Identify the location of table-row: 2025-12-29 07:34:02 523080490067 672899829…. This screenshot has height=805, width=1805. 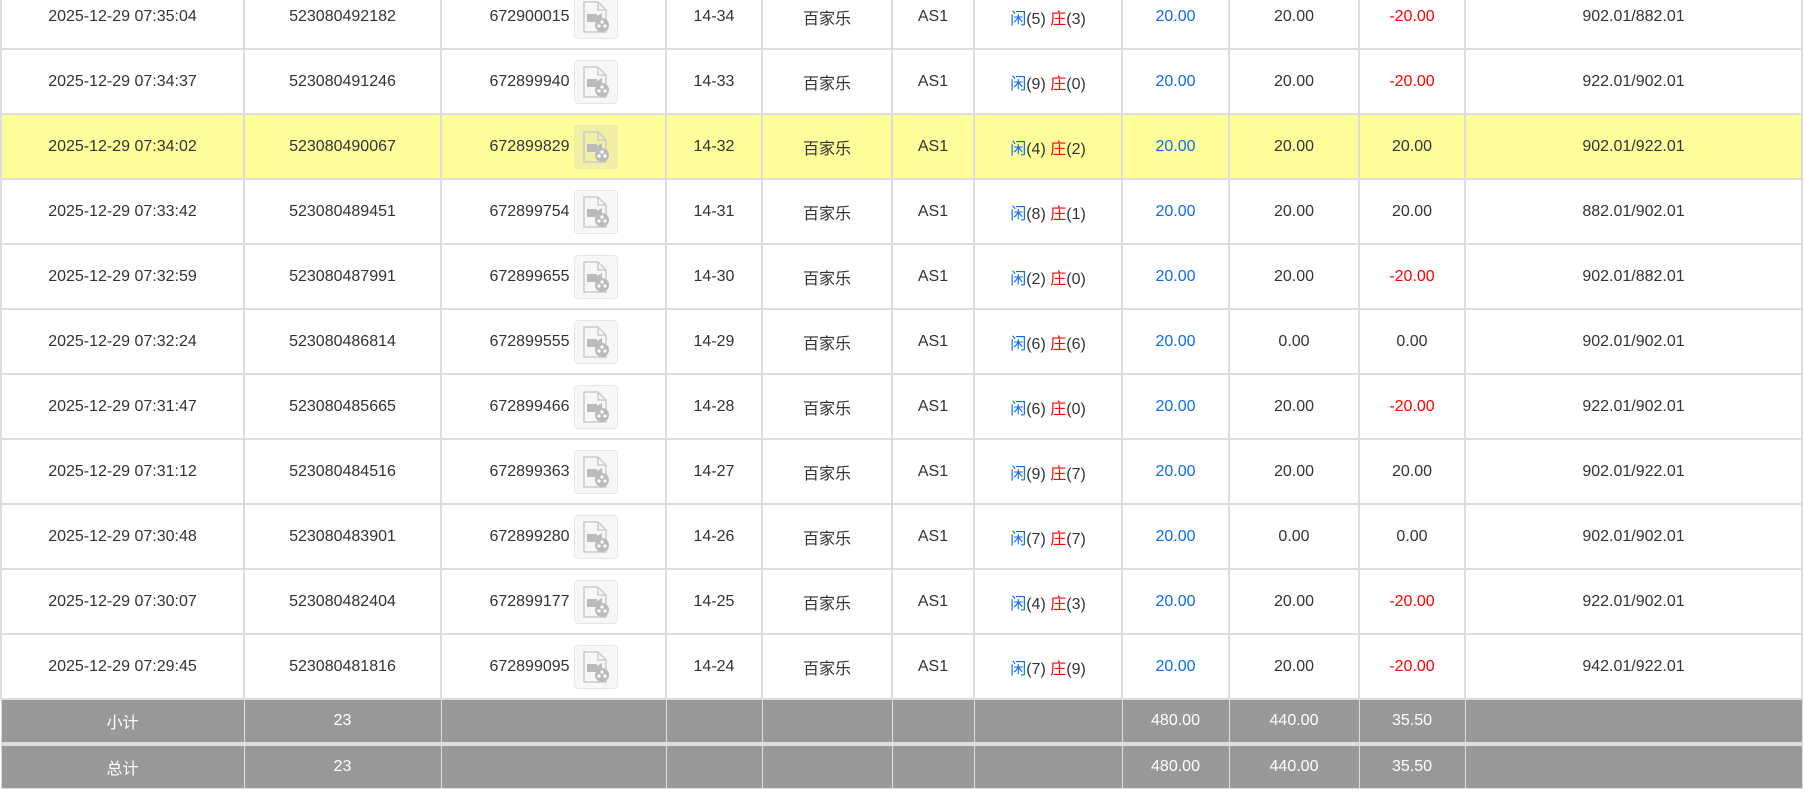
(901, 146).